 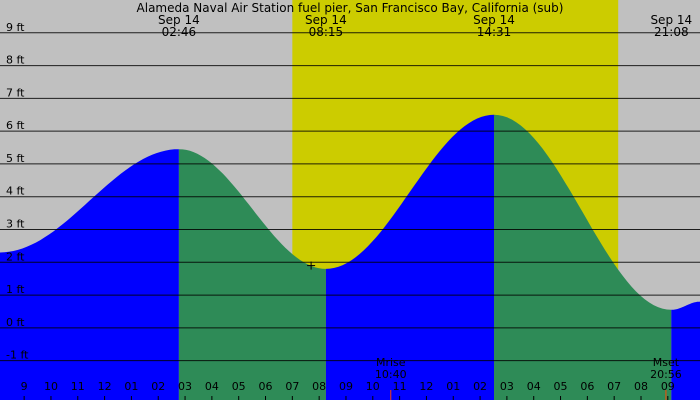 What do you see at coordinates (252, 274) in the screenshot?
I see `falling-tide-segment` at bounding box center [252, 274].